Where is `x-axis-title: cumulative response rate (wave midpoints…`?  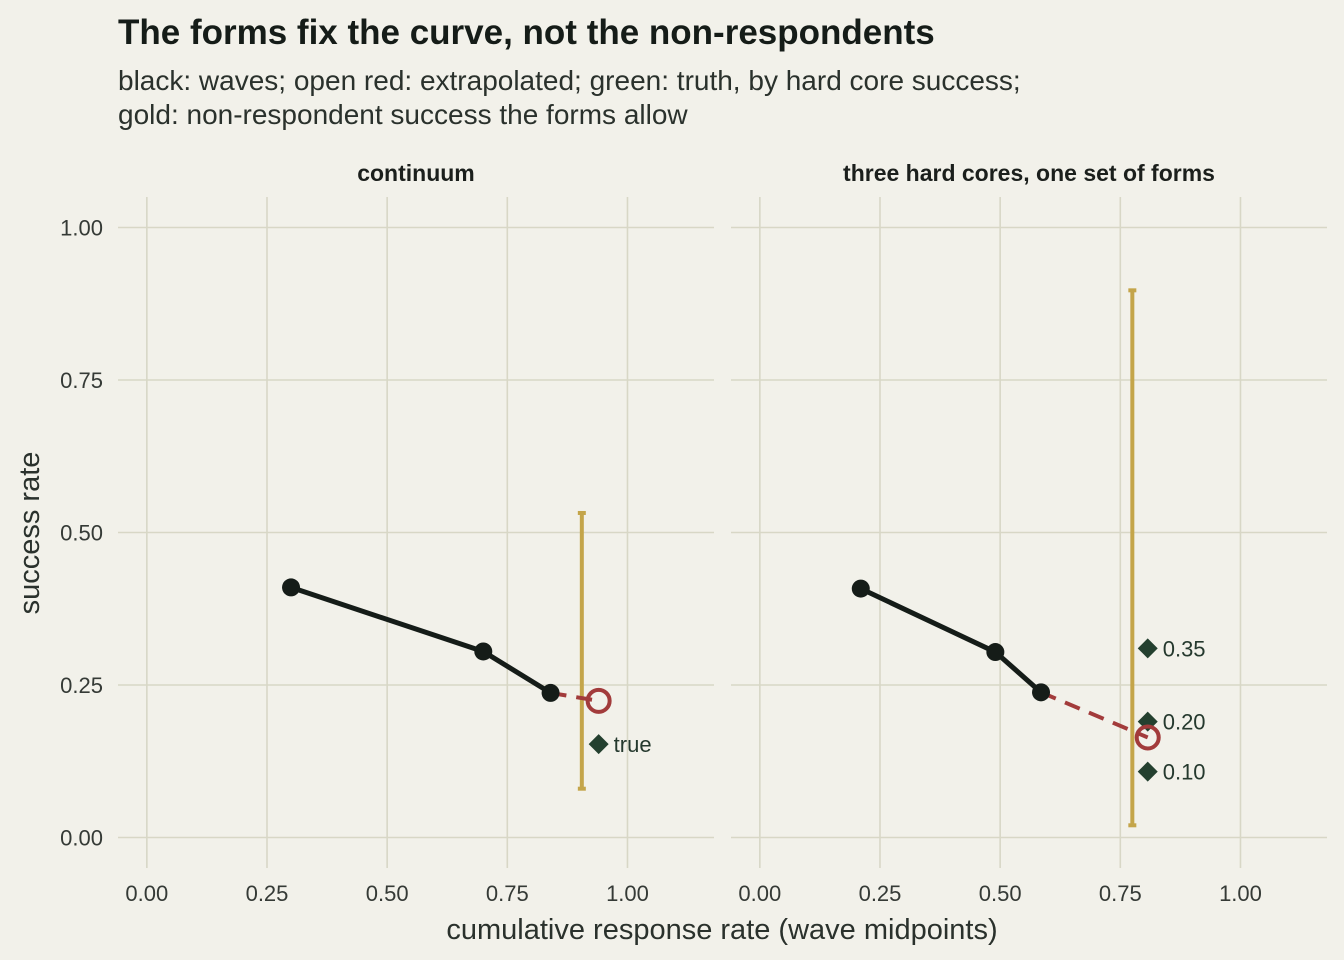
x-axis-title: cumulative response rate (wave midpoints… is located at coordinates (721, 930).